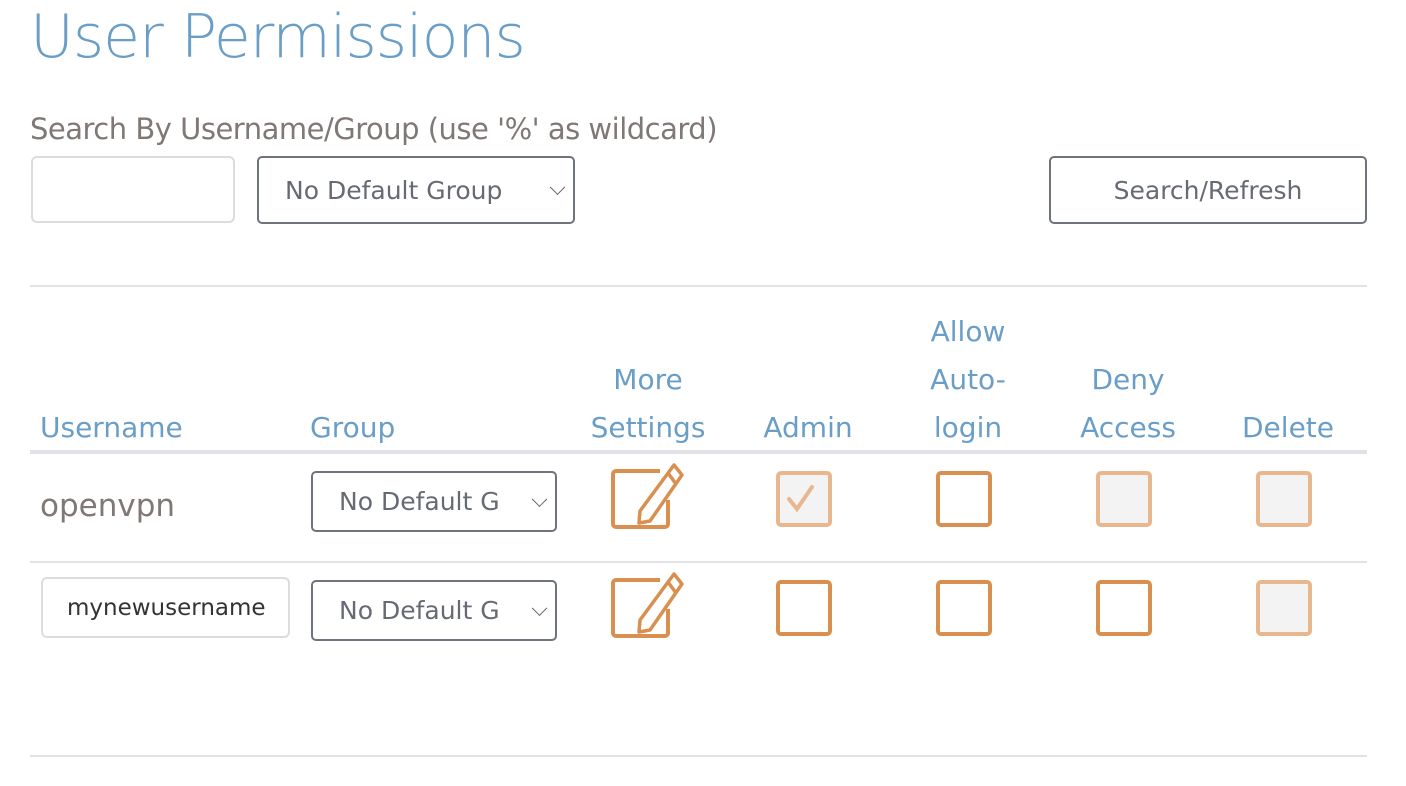 This screenshot has height=786, width=1406. What do you see at coordinates (111, 427) in the screenshot?
I see `header-username: Username` at bounding box center [111, 427].